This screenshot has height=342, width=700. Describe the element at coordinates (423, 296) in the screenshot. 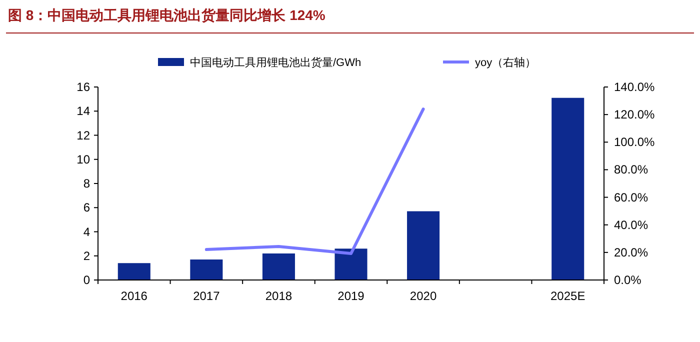

I see `x-tick-label: 2020` at that location.